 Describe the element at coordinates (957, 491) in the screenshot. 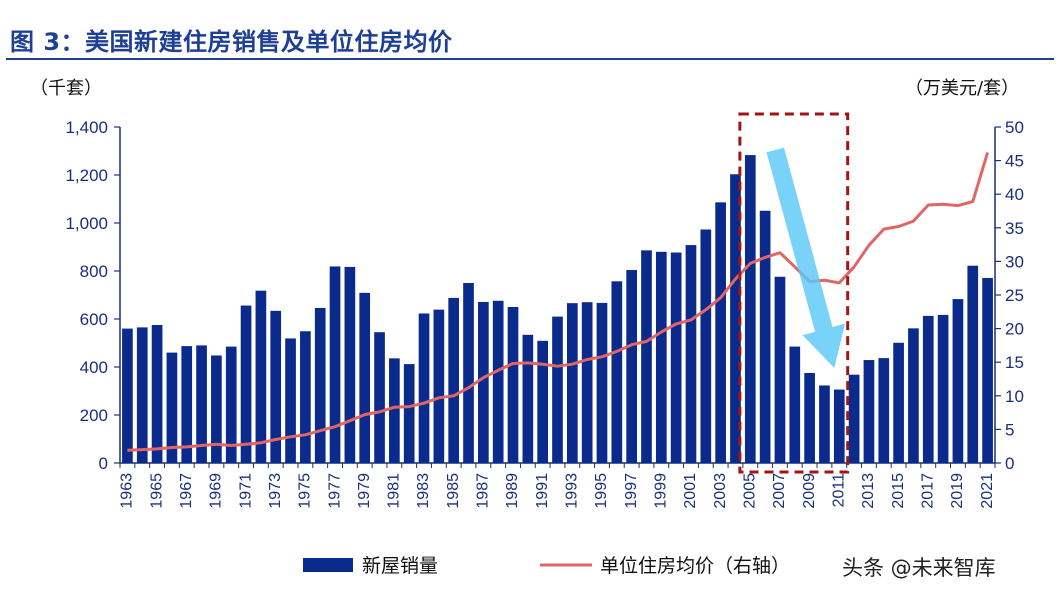

I see `x-tick-label: 2019` at that location.